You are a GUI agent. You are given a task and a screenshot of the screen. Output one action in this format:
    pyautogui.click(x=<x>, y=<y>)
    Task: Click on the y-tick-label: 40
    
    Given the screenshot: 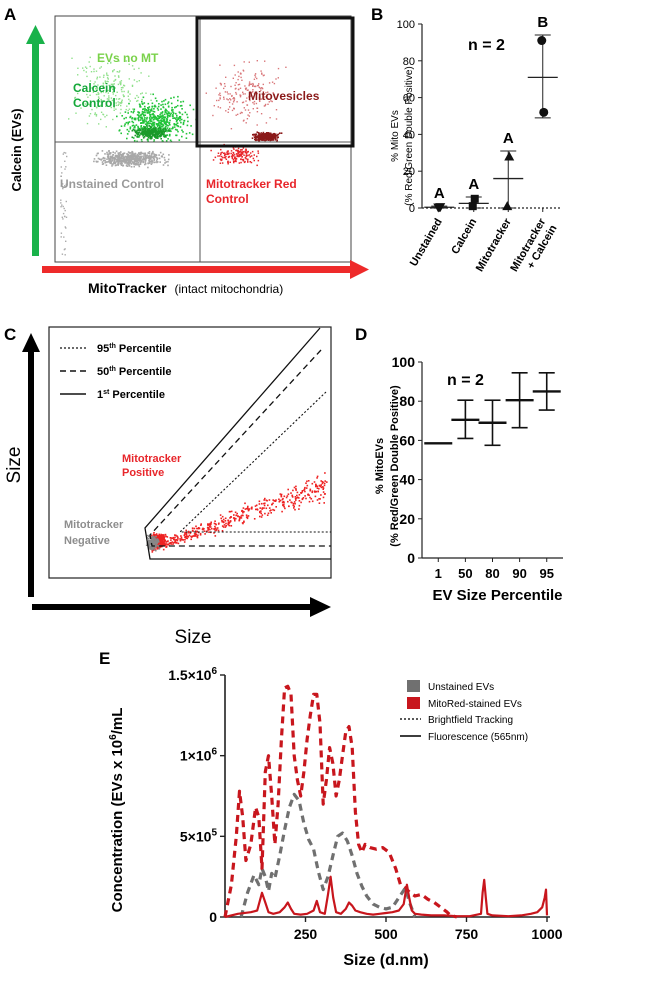 What is the action you would take?
    pyautogui.click(x=407, y=480)
    